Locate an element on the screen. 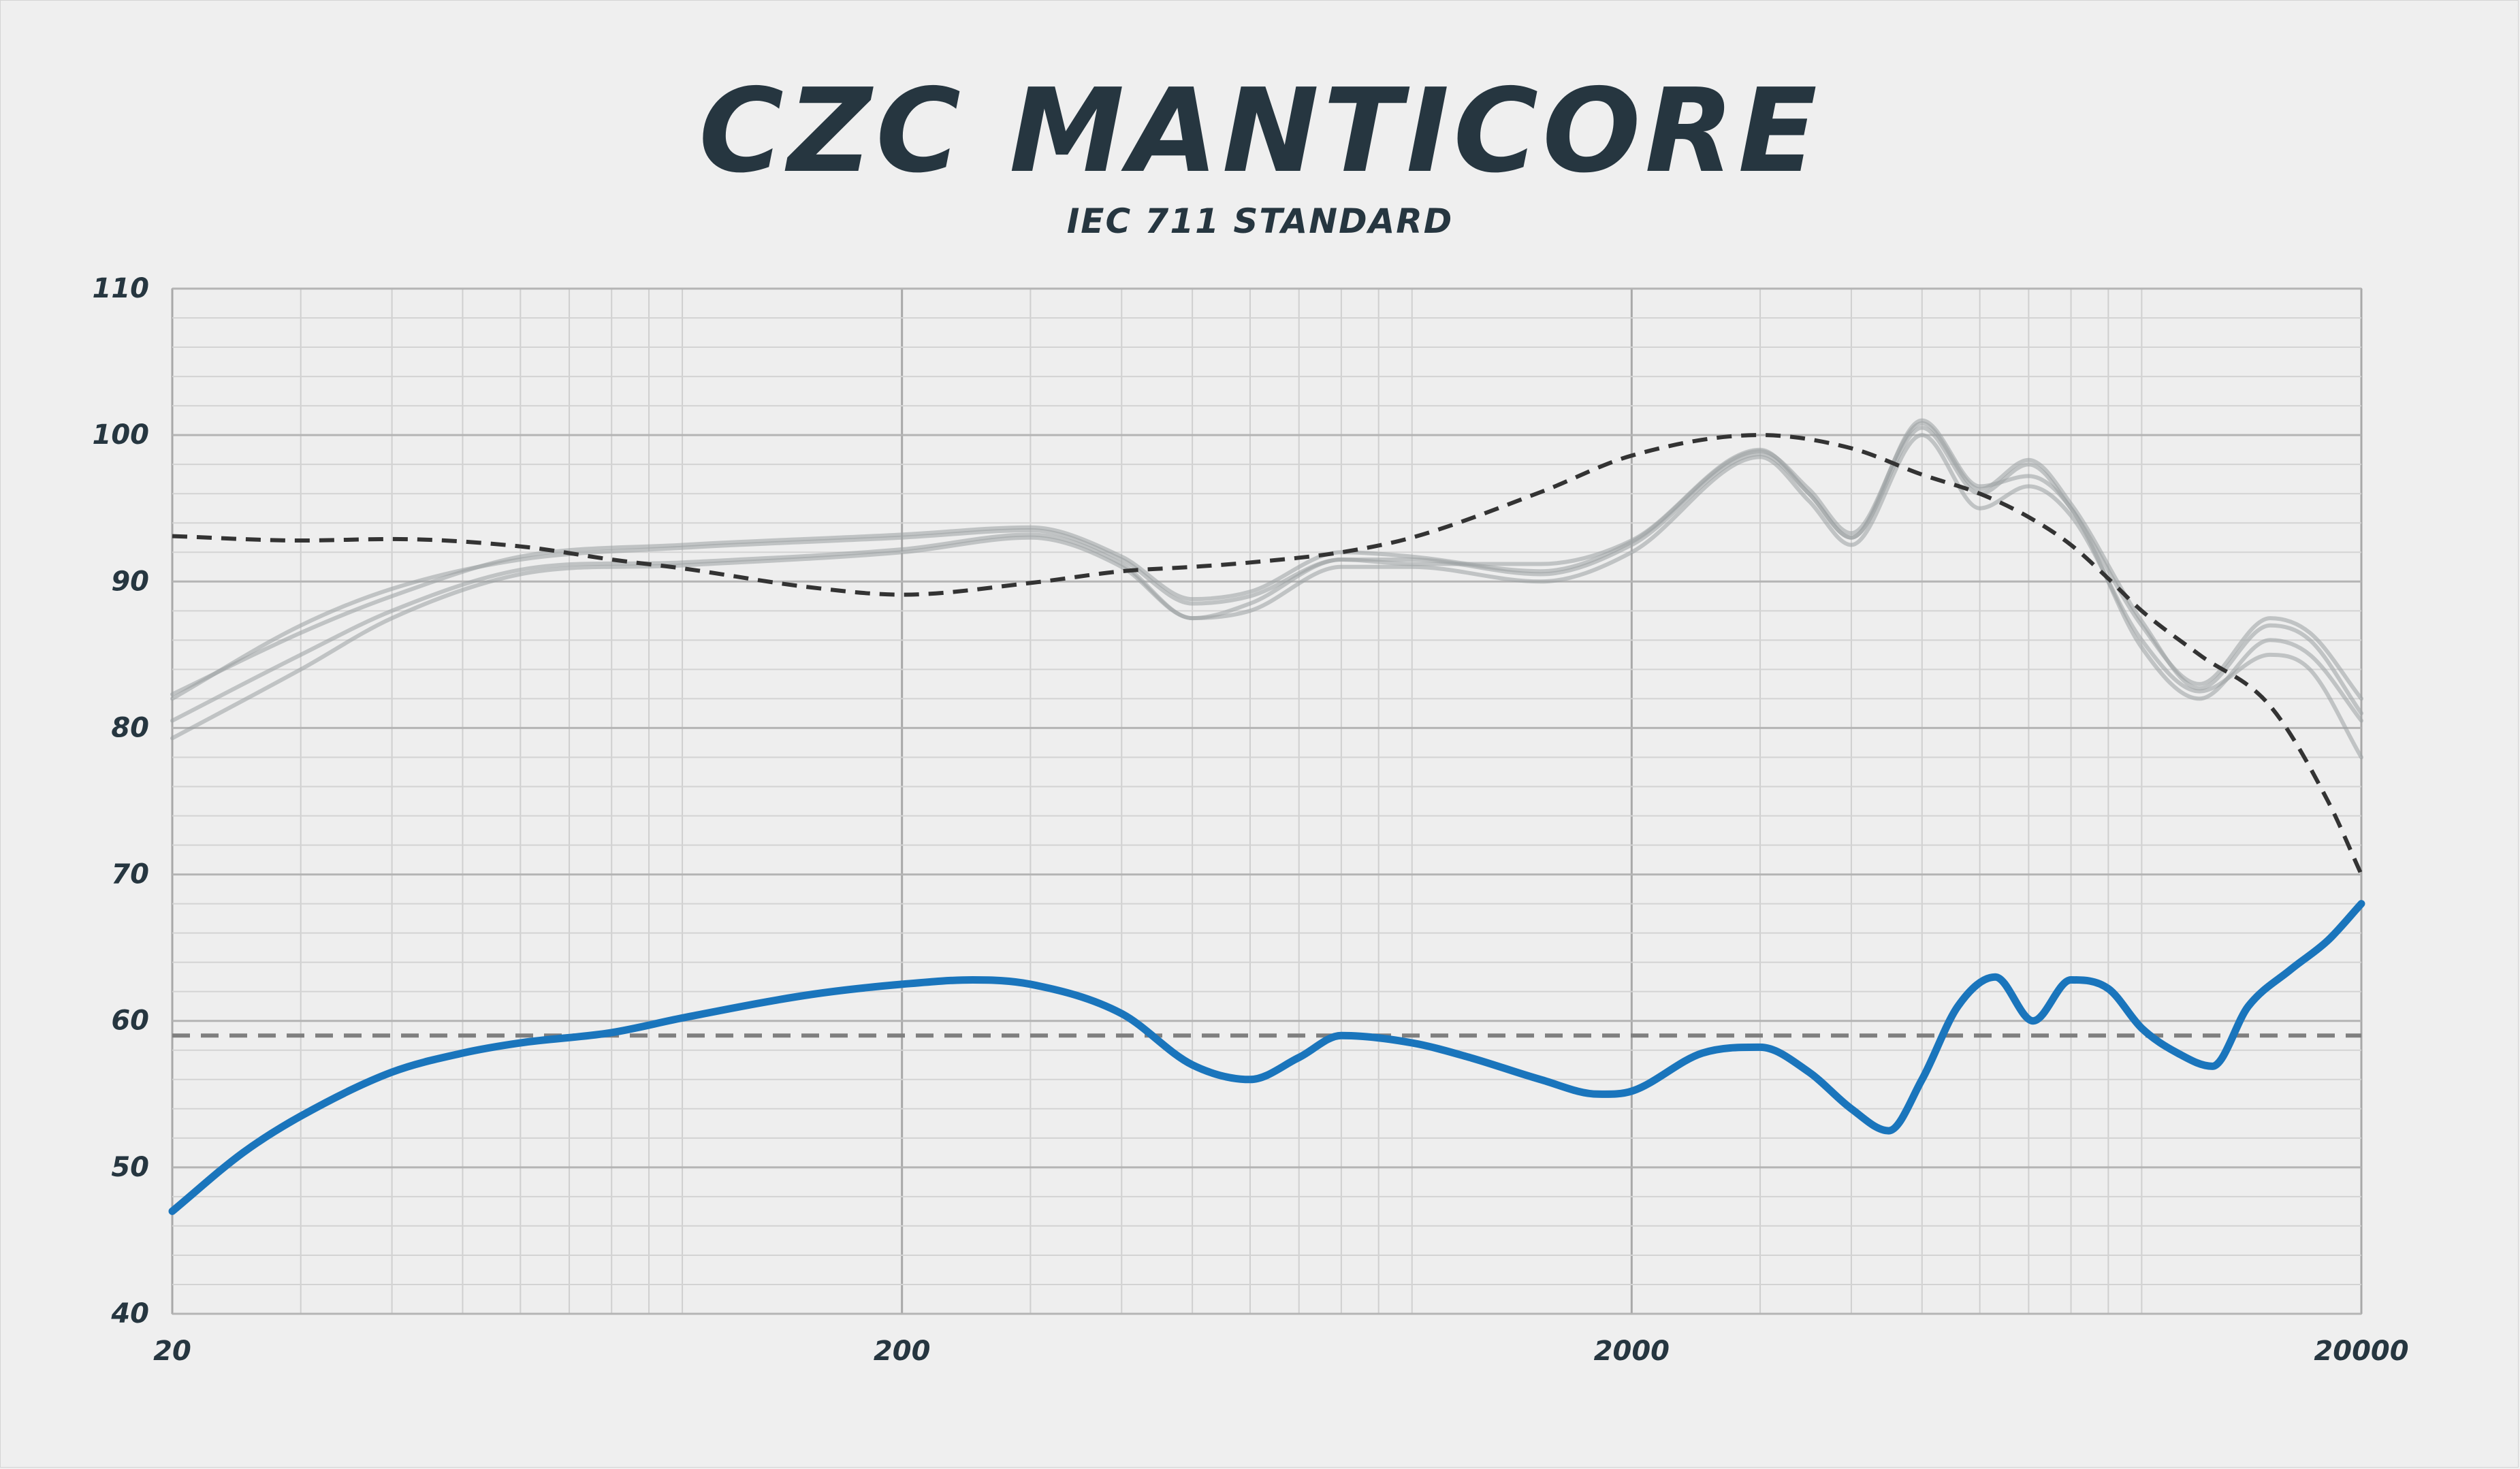 This screenshot has height=1469, width=2520. y-tick-label: 80 is located at coordinates (130, 727).